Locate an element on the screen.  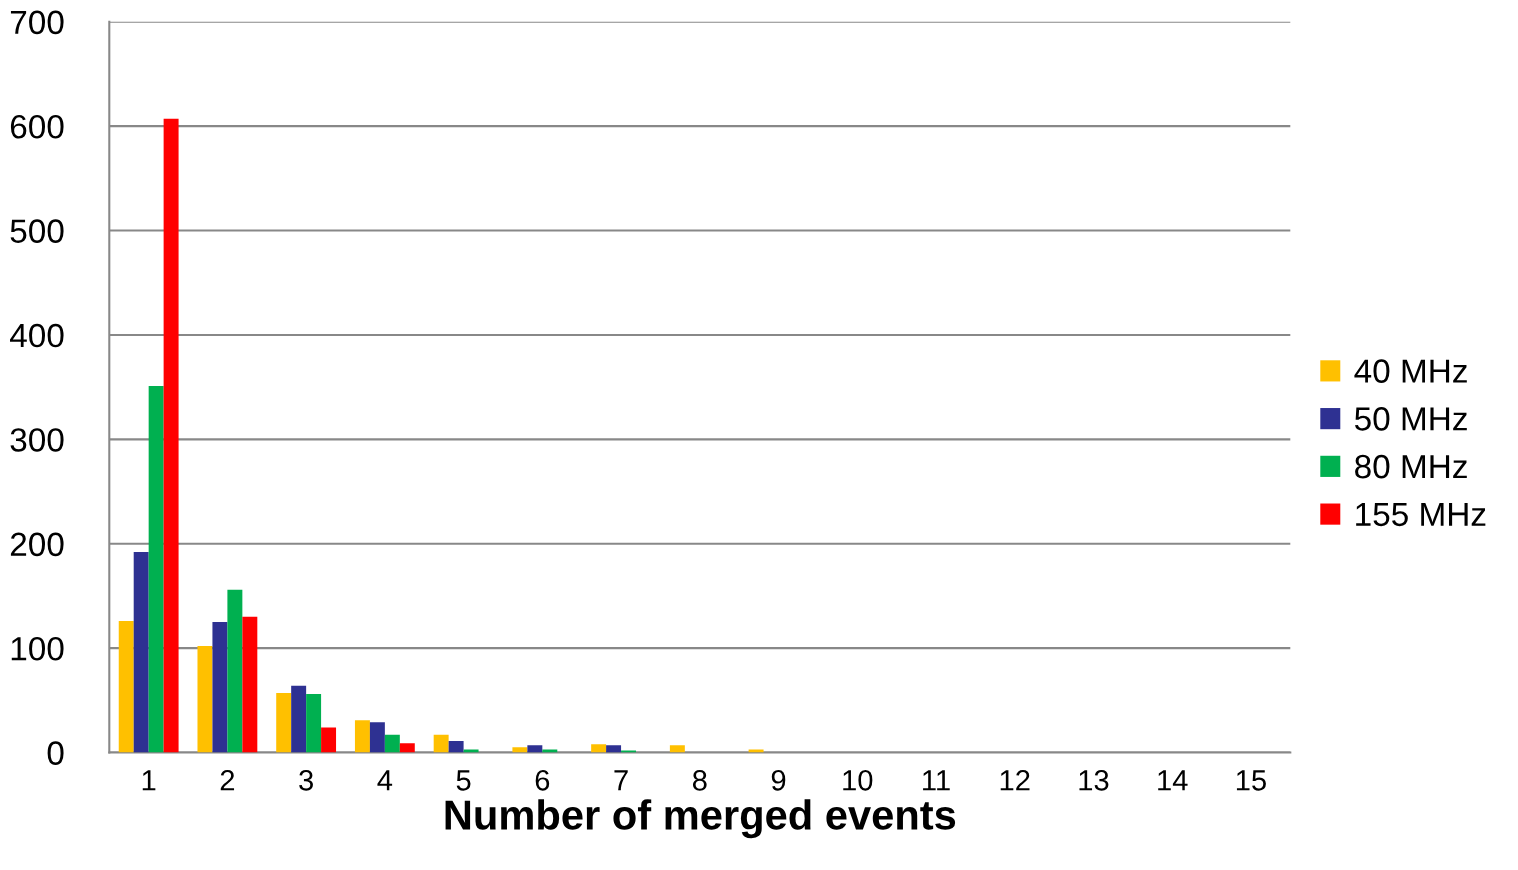
x-tick-label: 12 is located at coordinates (1015, 780).